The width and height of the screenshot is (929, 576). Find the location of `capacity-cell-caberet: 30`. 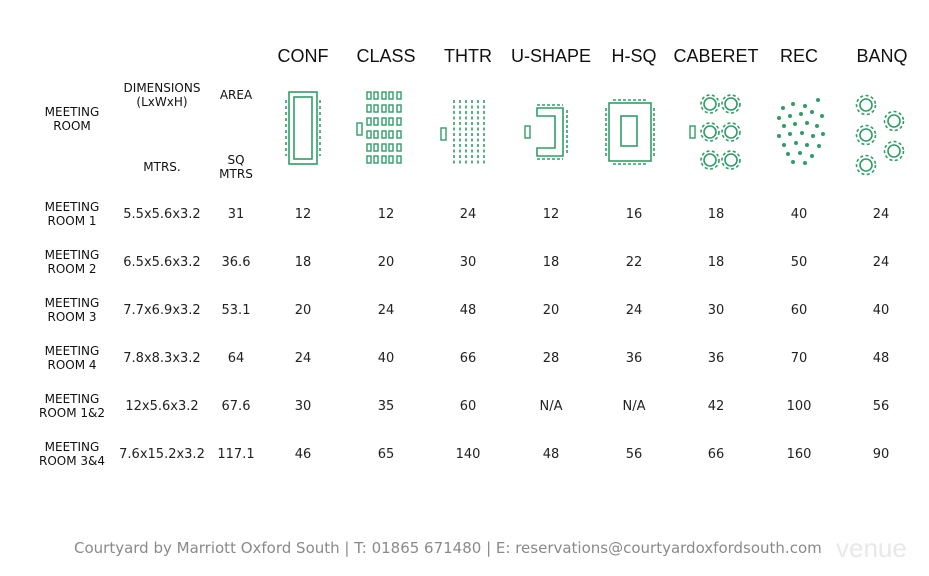

capacity-cell-caberet: 30 is located at coordinates (716, 310).